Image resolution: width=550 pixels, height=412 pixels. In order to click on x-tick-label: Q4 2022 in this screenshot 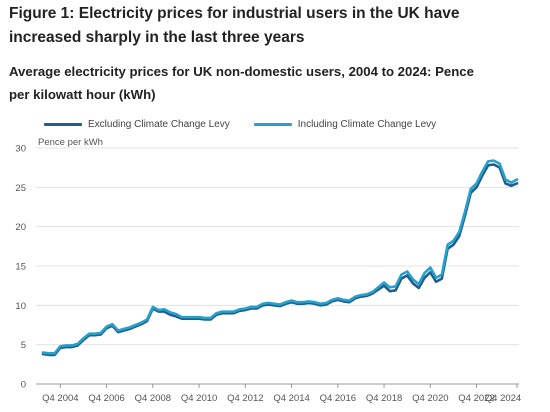, I will do `click(476, 398)`.